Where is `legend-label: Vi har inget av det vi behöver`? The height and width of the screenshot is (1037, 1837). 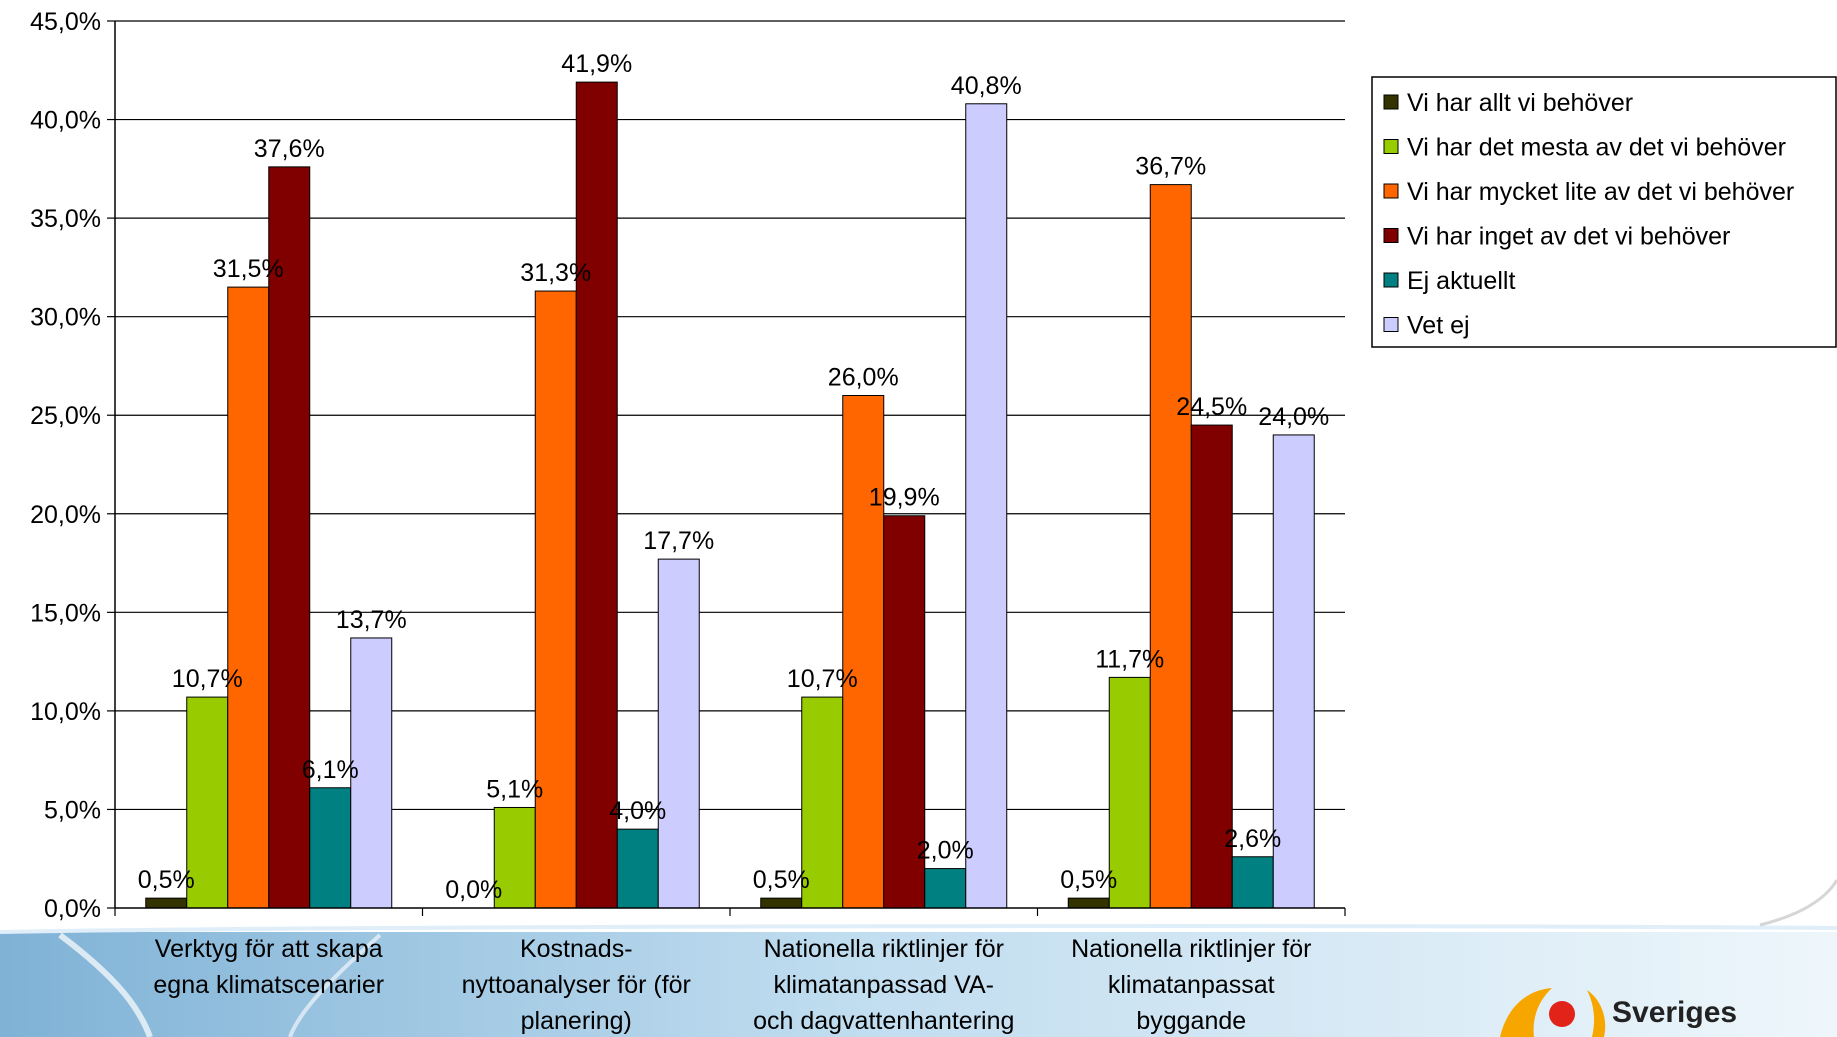
legend-label: Vi har inget av det vi behöver is located at coordinates (1568, 237).